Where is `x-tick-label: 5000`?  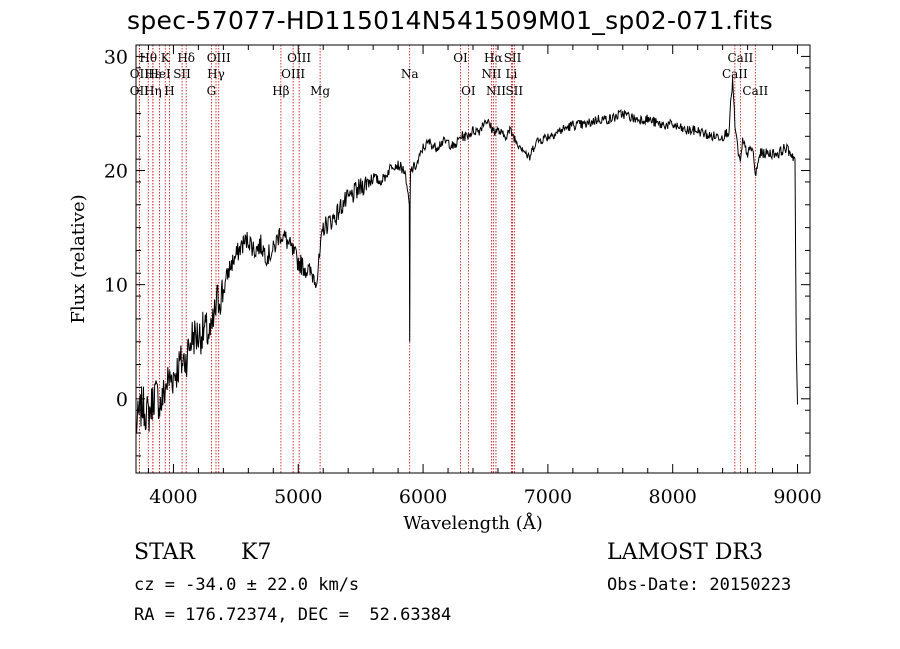
x-tick-label: 5000 is located at coordinates (298, 497).